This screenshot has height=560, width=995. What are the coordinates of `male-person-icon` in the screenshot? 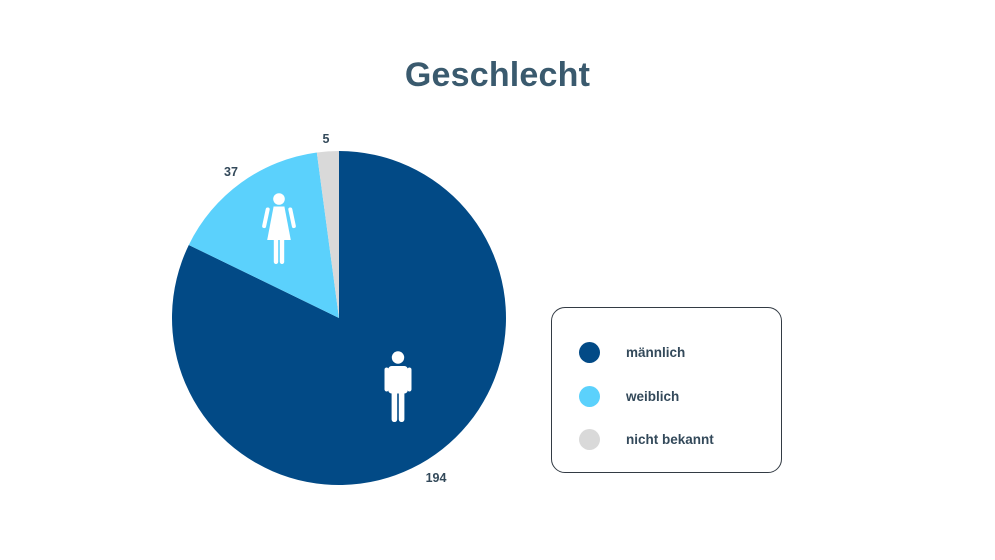 It's located at (398, 386).